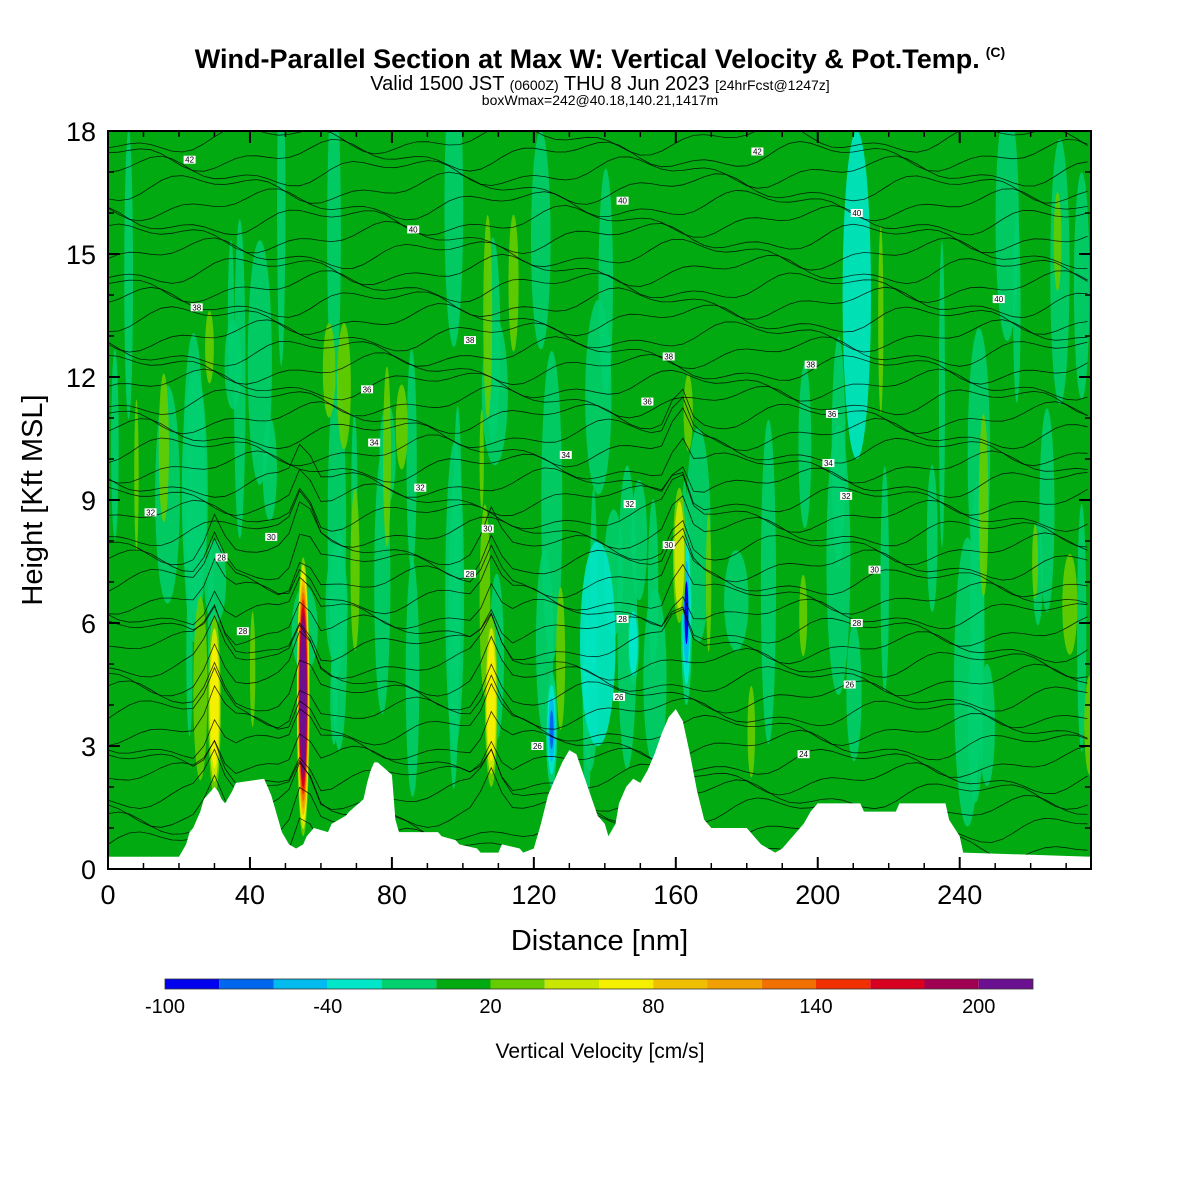  What do you see at coordinates (815, 1007) in the screenshot?
I see `colorbar-tick-label: 140` at bounding box center [815, 1007].